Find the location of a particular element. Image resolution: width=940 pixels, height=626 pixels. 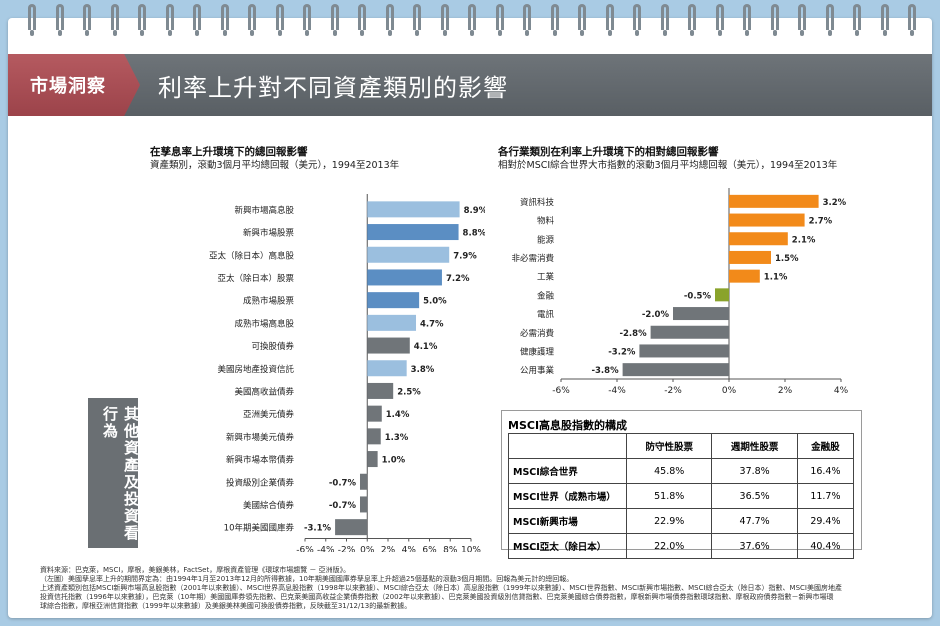

data-label: 3.2% is located at coordinates (835, 203).